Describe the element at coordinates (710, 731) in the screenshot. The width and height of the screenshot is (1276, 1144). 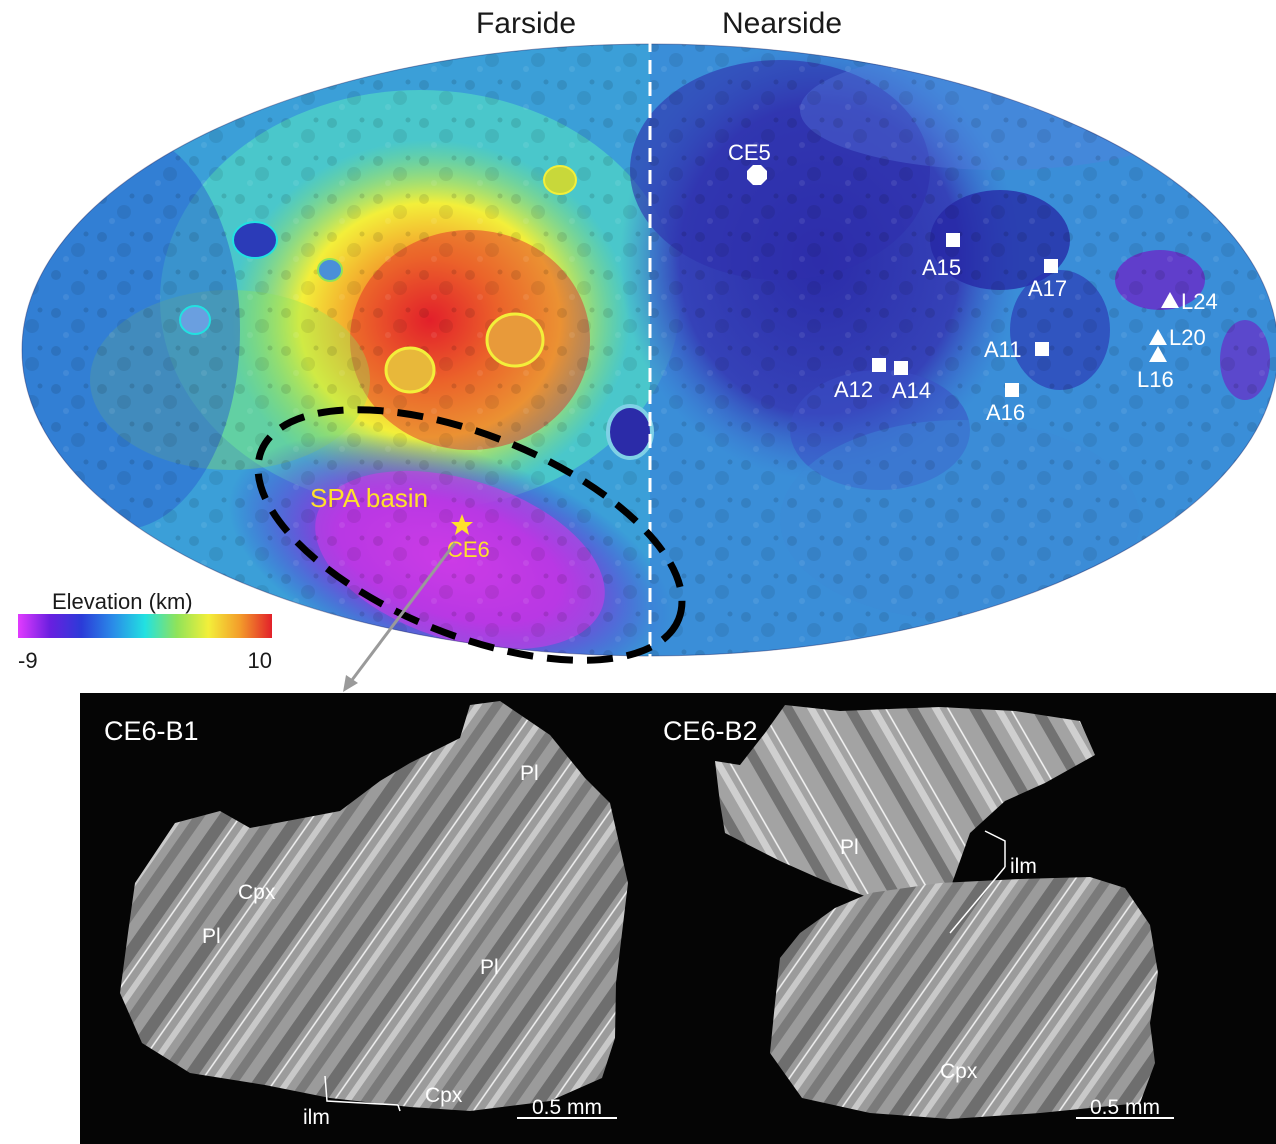
I see `panel-title-b2: CE6-B2` at that location.